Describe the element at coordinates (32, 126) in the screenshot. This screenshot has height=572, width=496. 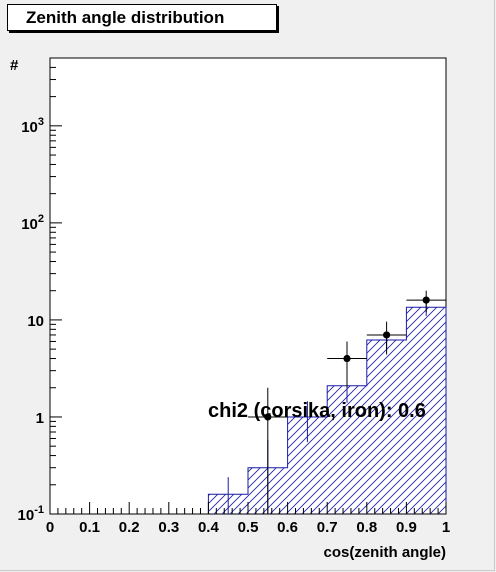
I see `y-tick-label: 10³` at that location.